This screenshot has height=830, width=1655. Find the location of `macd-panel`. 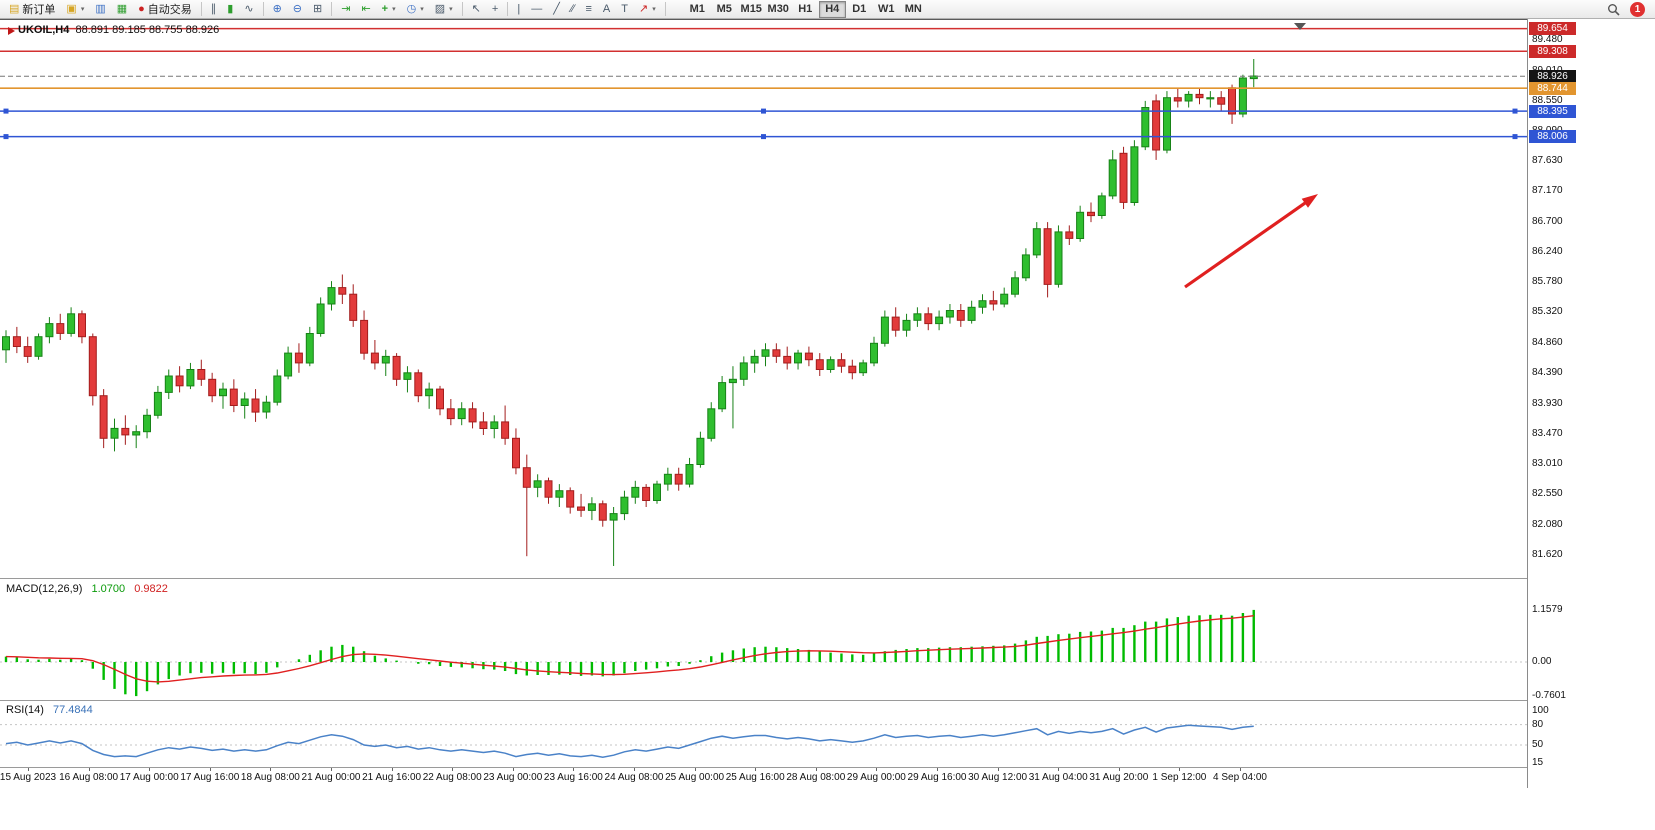

macd-panel is located at coordinates (763, 639).